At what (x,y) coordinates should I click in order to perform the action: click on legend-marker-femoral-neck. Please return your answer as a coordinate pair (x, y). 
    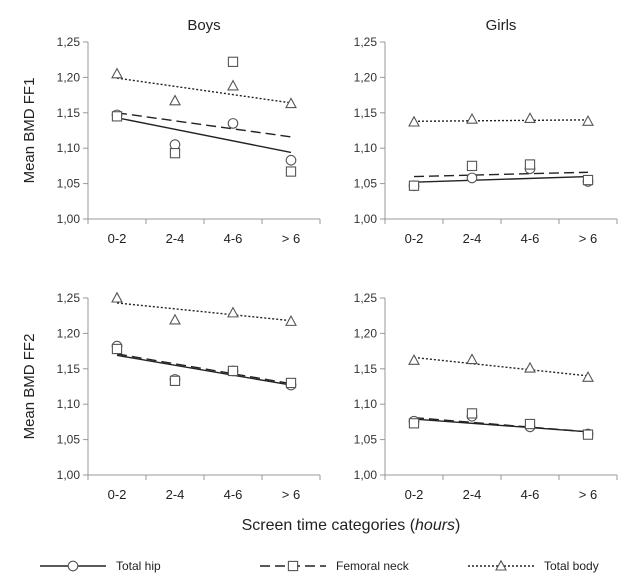
    Looking at the image, I should click on (293, 566).